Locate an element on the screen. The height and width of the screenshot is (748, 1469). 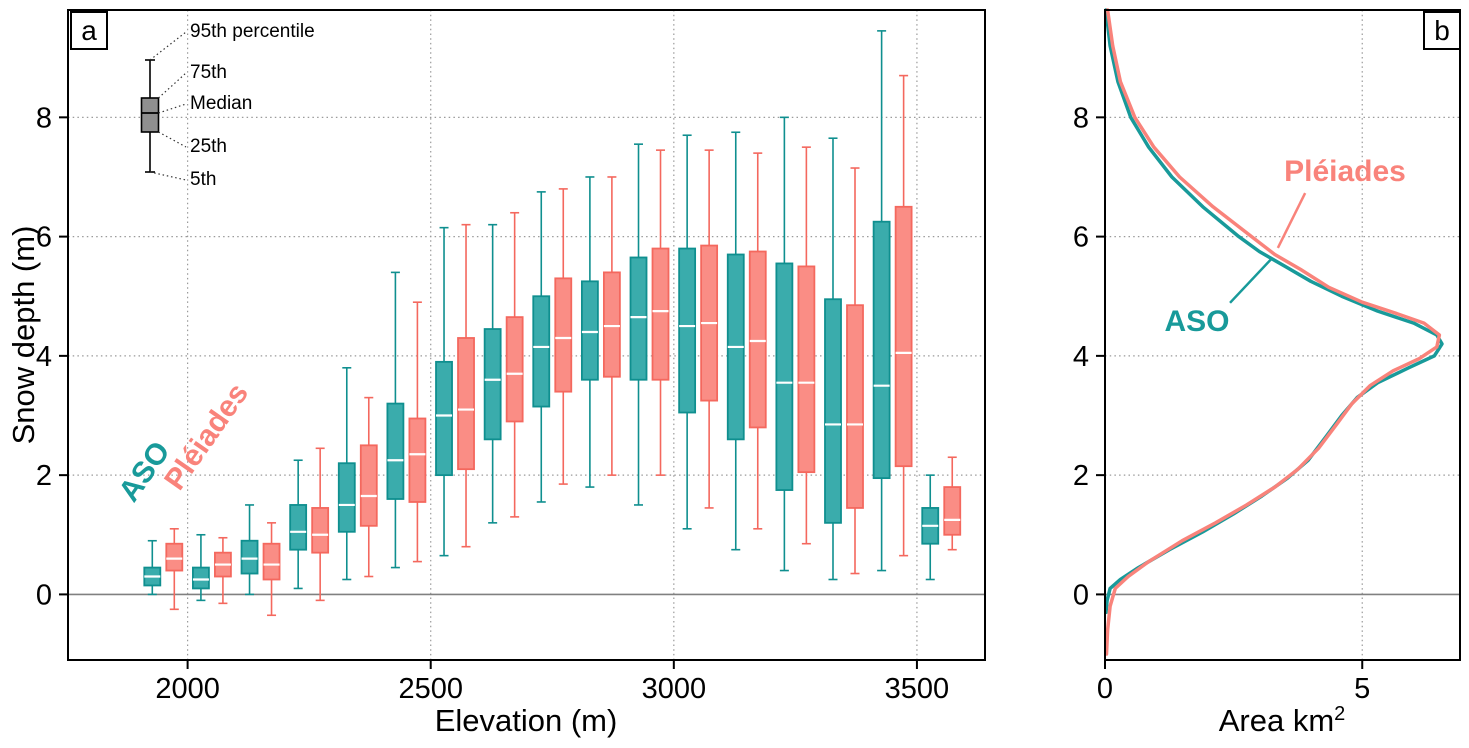
panel-b-x-axis-label-sup: 2 is located at coordinates (1340, 713).